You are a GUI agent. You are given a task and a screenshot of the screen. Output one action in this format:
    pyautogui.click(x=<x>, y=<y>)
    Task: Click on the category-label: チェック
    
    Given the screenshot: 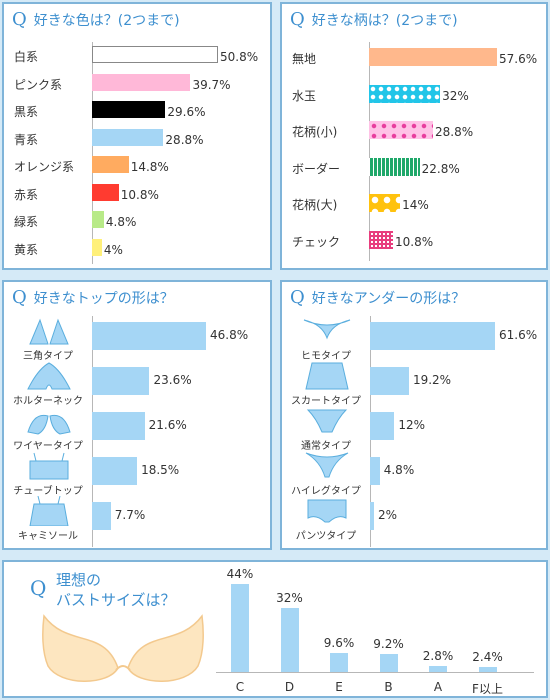 What is the action you would take?
    pyautogui.click(x=316, y=241)
    